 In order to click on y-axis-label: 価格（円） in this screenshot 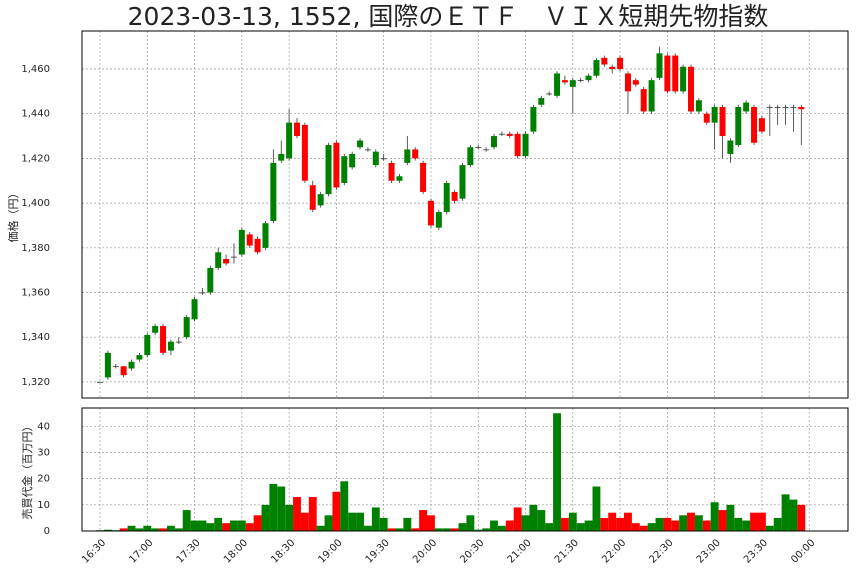, I will do `click(13, 215)`.